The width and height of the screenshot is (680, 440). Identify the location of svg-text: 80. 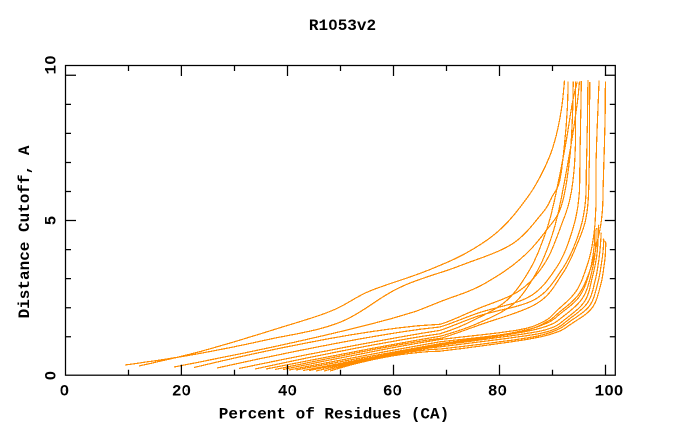
(497, 392).